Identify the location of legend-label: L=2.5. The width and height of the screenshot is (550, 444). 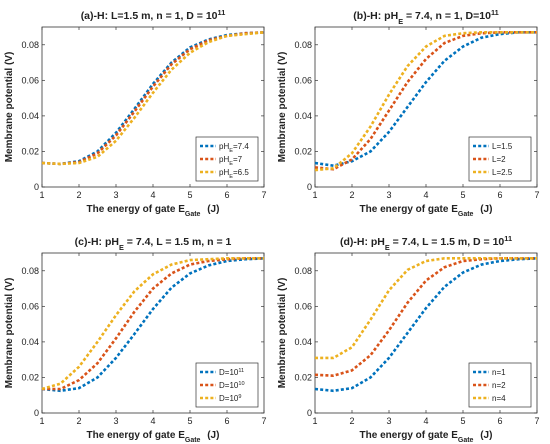
(502, 172).